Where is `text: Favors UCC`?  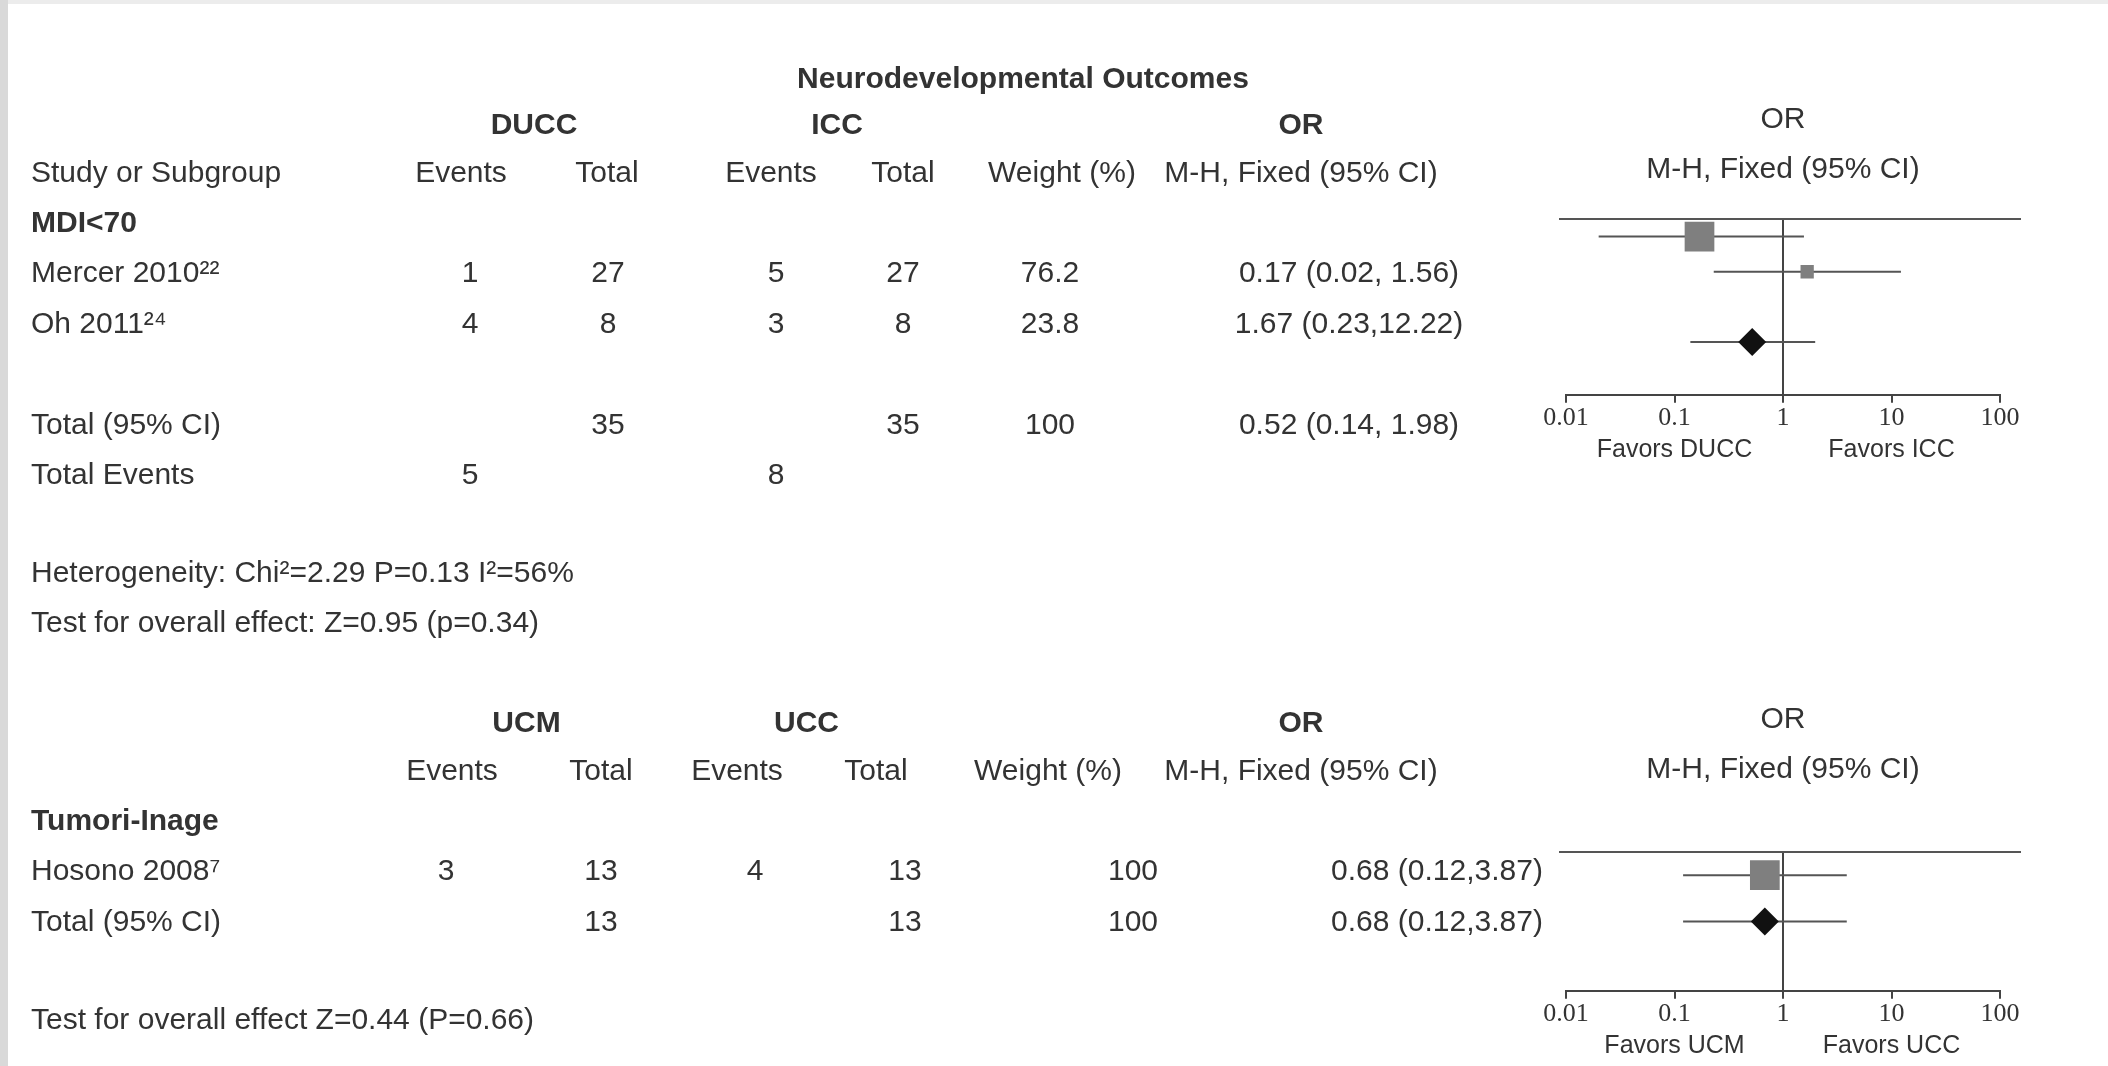
text: Favors UCC is located at coordinates (1891, 1043).